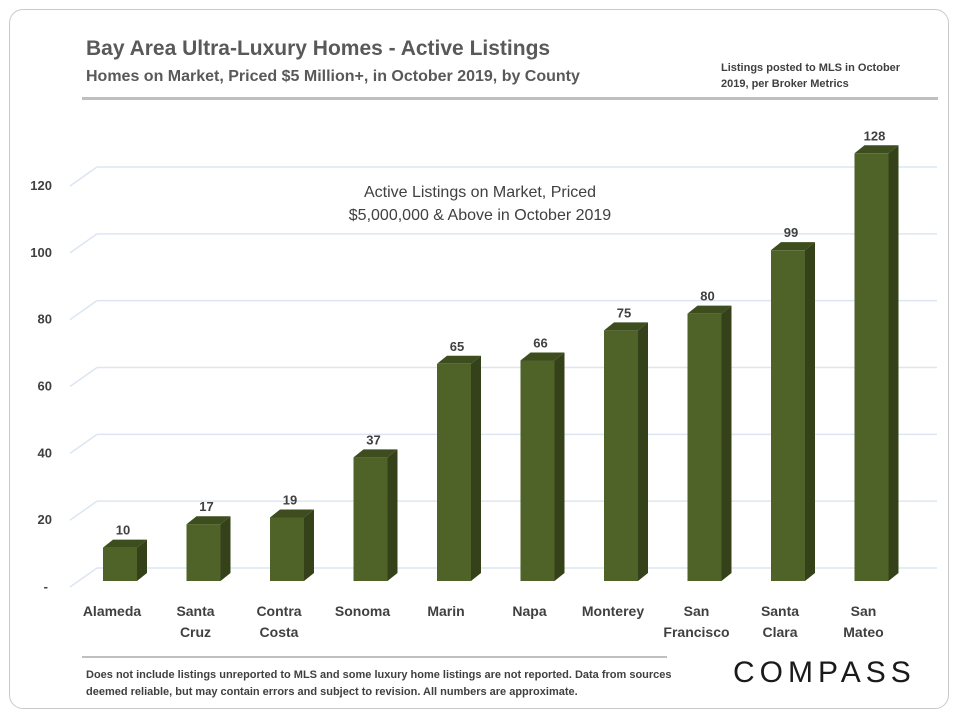 This screenshot has height=720, width=960. What do you see at coordinates (779, 632) in the screenshot?
I see `x-tick-label: Clara` at bounding box center [779, 632].